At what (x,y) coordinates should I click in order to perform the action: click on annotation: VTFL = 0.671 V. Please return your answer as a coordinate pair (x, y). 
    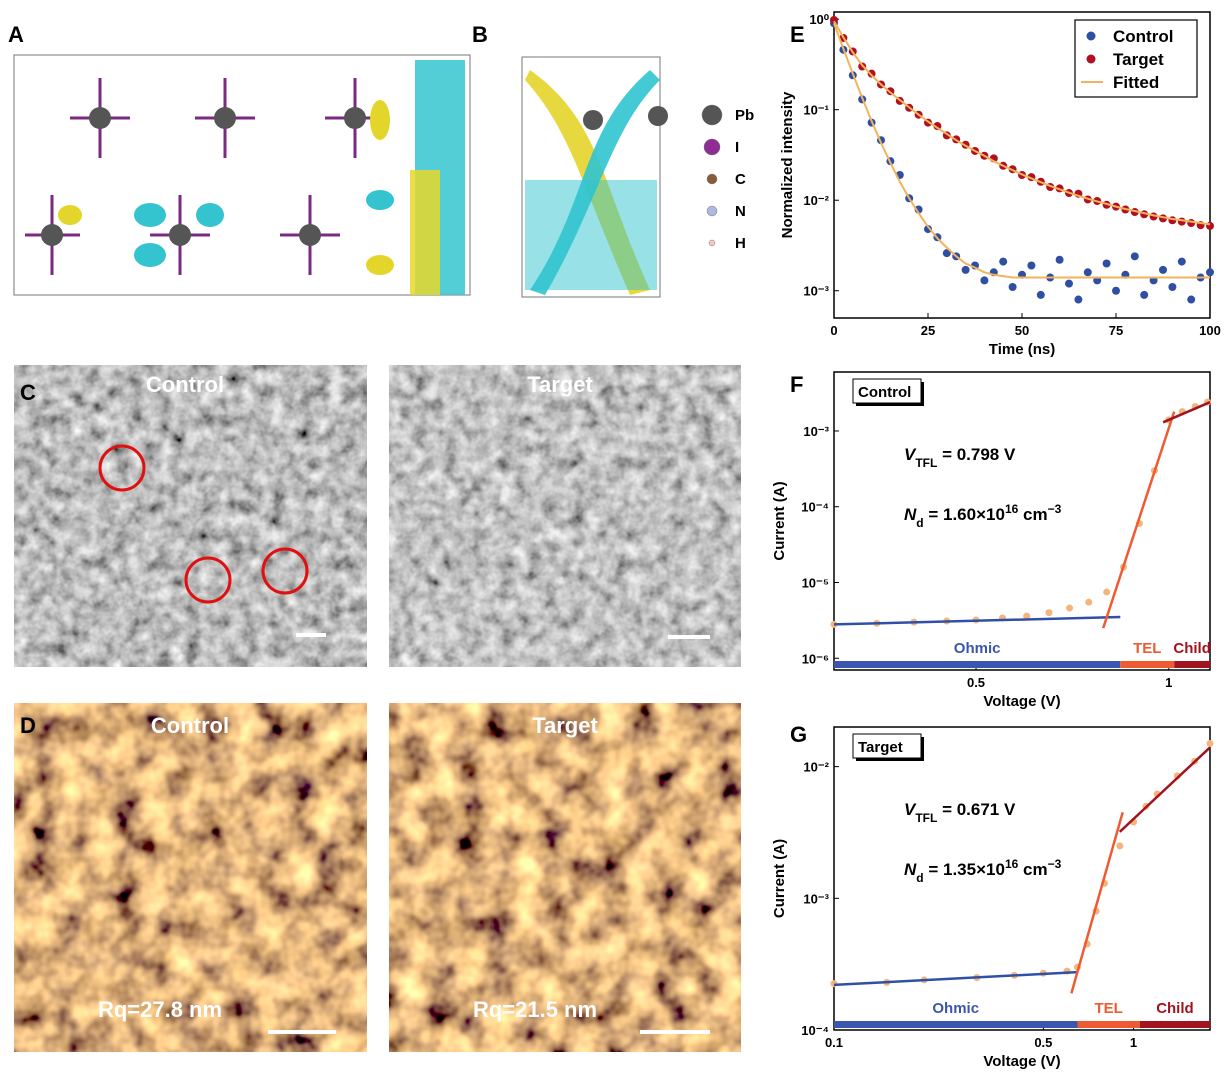
    Looking at the image, I should click on (960, 812).